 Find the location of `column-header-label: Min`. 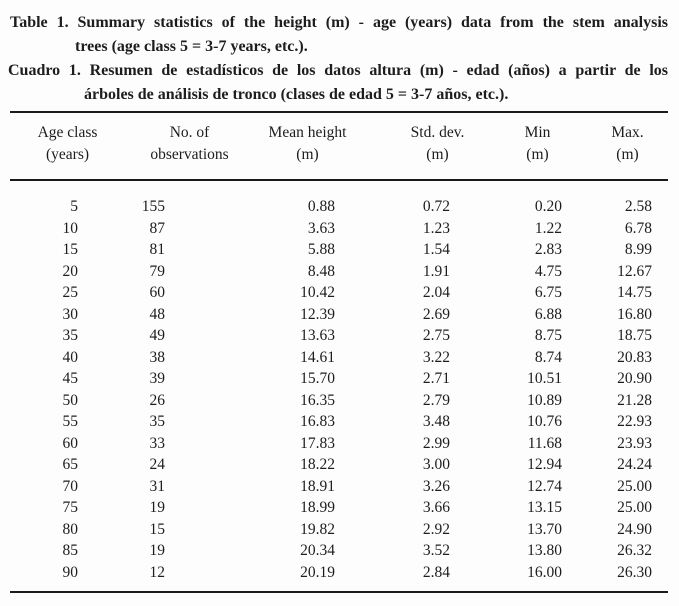

column-header-label: Min is located at coordinates (537, 132).